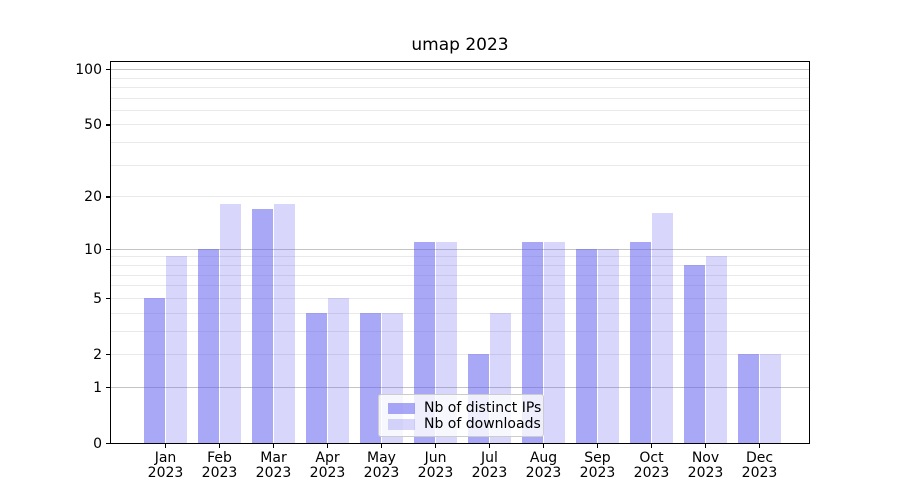  What do you see at coordinates (273, 465) in the screenshot?
I see `x-tick-label-mar: Mar 2023` at bounding box center [273, 465].